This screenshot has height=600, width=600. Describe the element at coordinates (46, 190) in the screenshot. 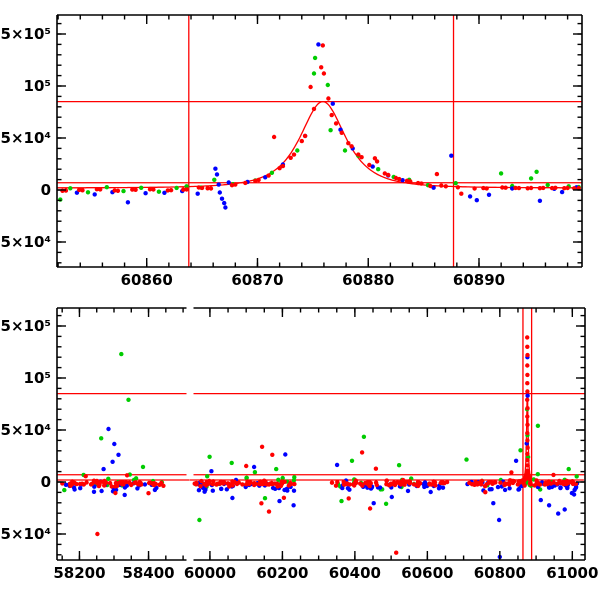

I see `y-tick-label: 0` at that location.